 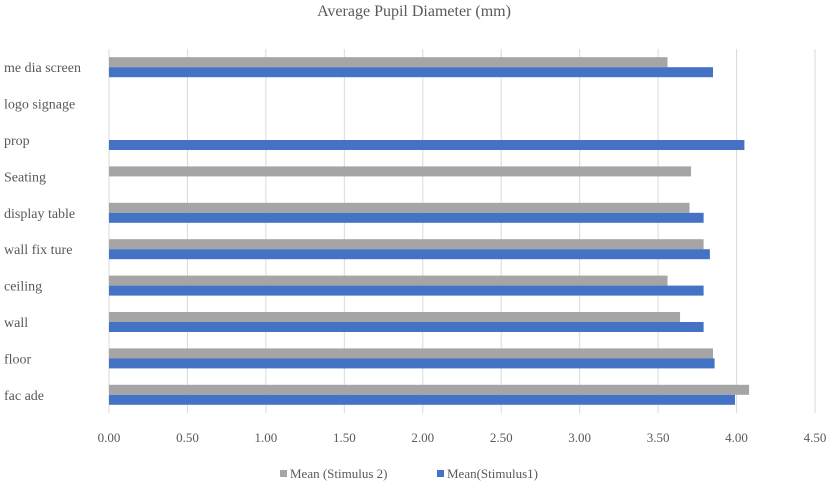 I want to click on x-tick-label: 3.00, so click(x=579, y=437).